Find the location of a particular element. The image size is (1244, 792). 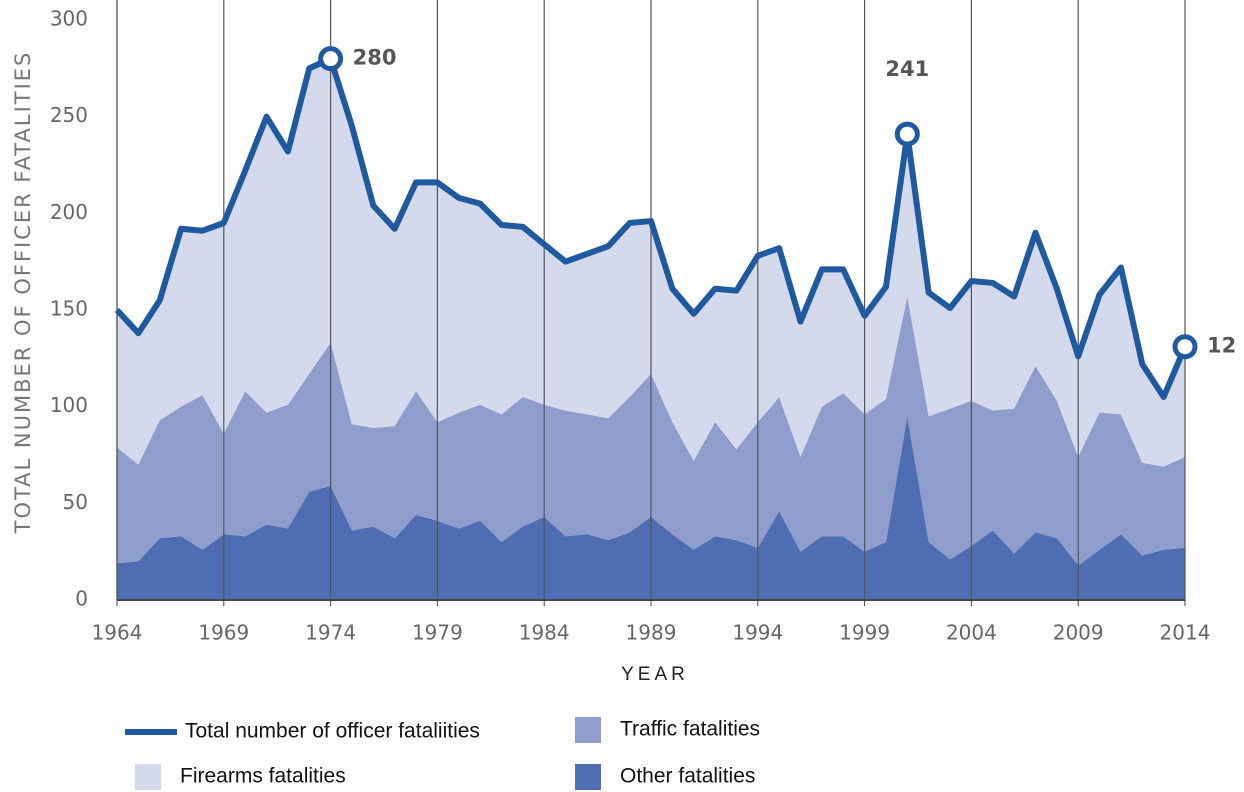

y-tick-label: 100 is located at coordinates (69, 405).